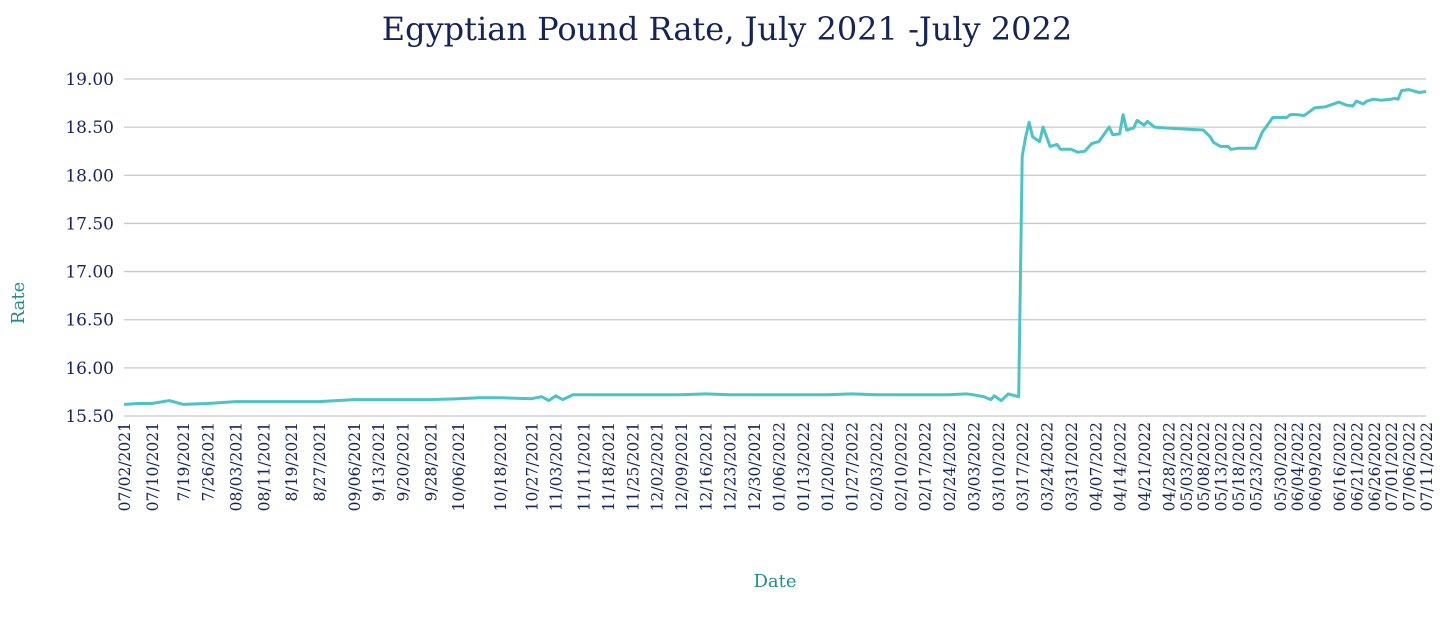 Image resolution: width=1454 pixels, height=636 pixels. Describe the element at coordinates (355, 466) in the screenshot. I see `x-tick-label: 09/06/2021` at that location.